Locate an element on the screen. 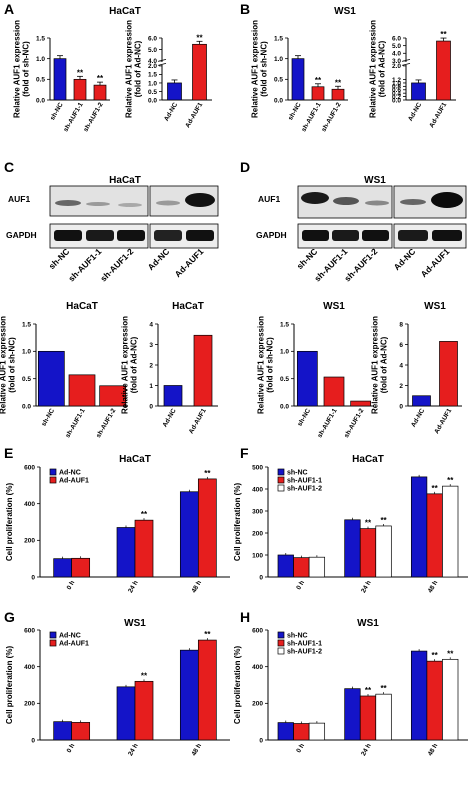  blot-label-gapdh-c: GAPDH is located at coordinates (21, 235).